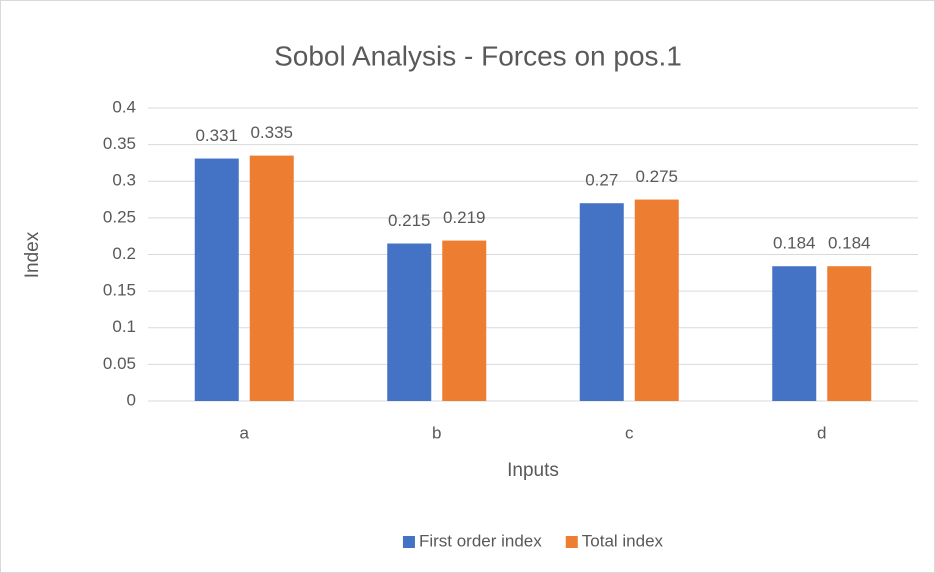  Describe the element at coordinates (124, 106) in the screenshot. I see `y-tick-label: 0.4` at that location.